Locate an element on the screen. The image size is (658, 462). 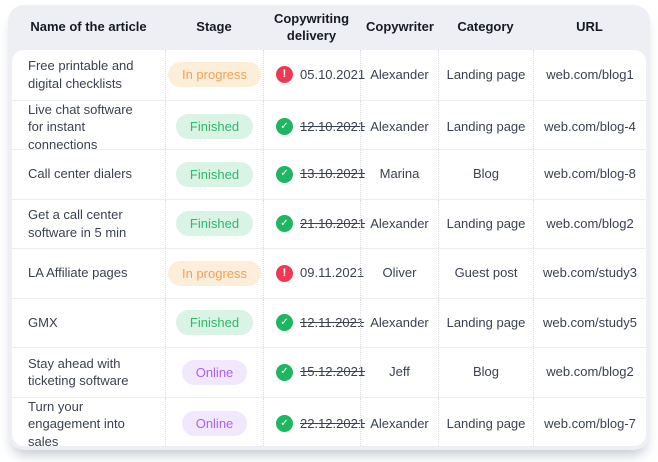
category-label: Guest post is located at coordinates (486, 273).